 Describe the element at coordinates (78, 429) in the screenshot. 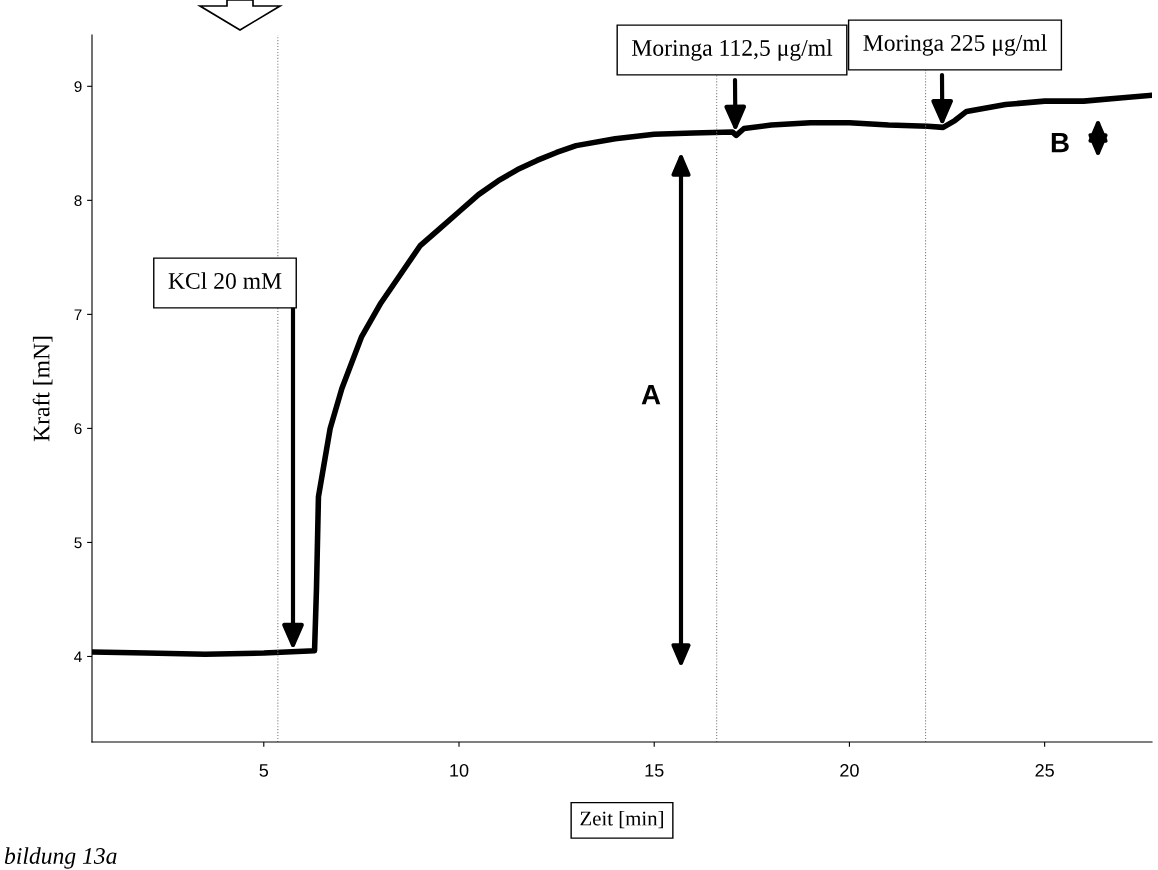

I see `y-tick-label: 6` at that location.